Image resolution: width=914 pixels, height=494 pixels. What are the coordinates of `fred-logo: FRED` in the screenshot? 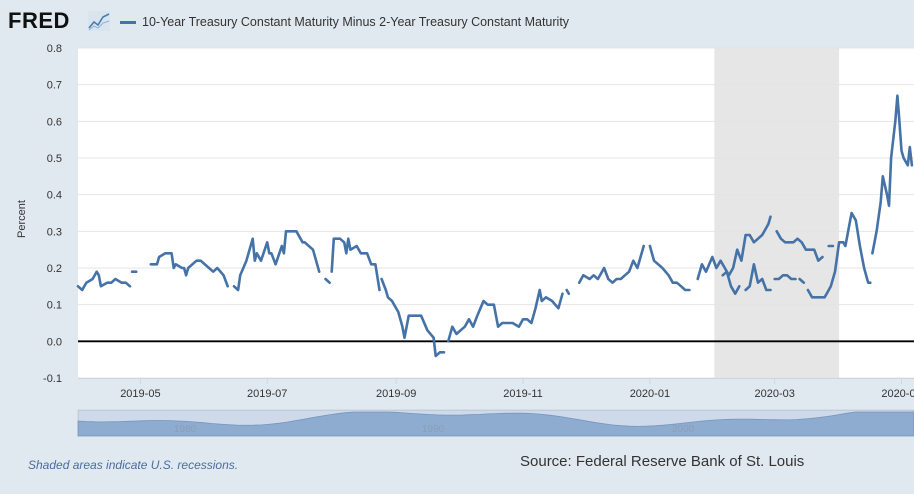 It's located at (39, 20).